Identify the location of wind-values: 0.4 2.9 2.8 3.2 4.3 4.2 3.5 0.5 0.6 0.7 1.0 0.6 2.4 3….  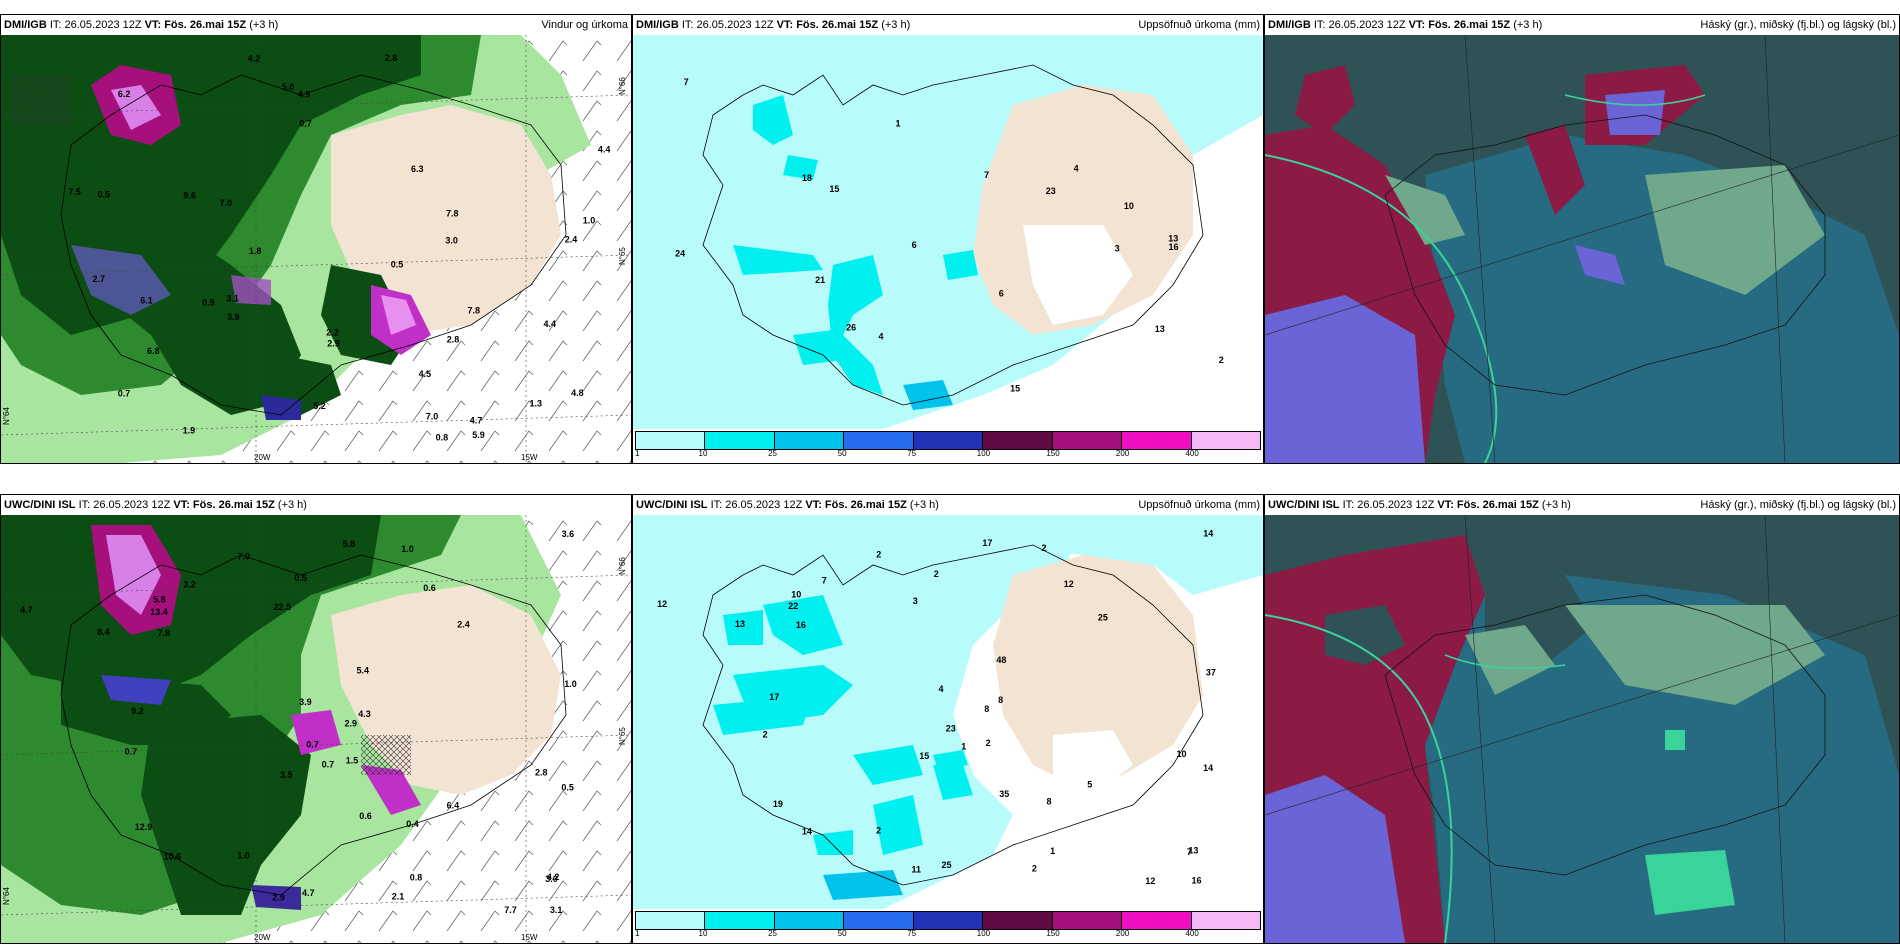
(298, 722).